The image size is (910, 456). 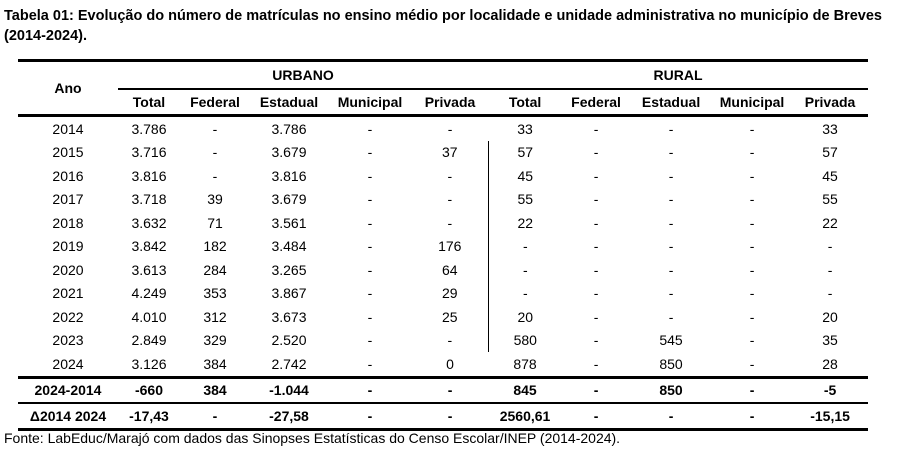 I want to click on value-cell: 35, so click(x=830, y=340).